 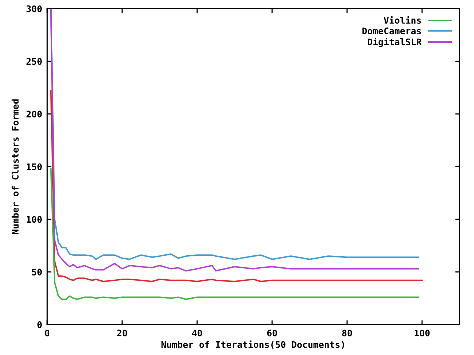 What do you see at coordinates (47, 333) in the screenshot?
I see `x-tick-label: 0` at bounding box center [47, 333].